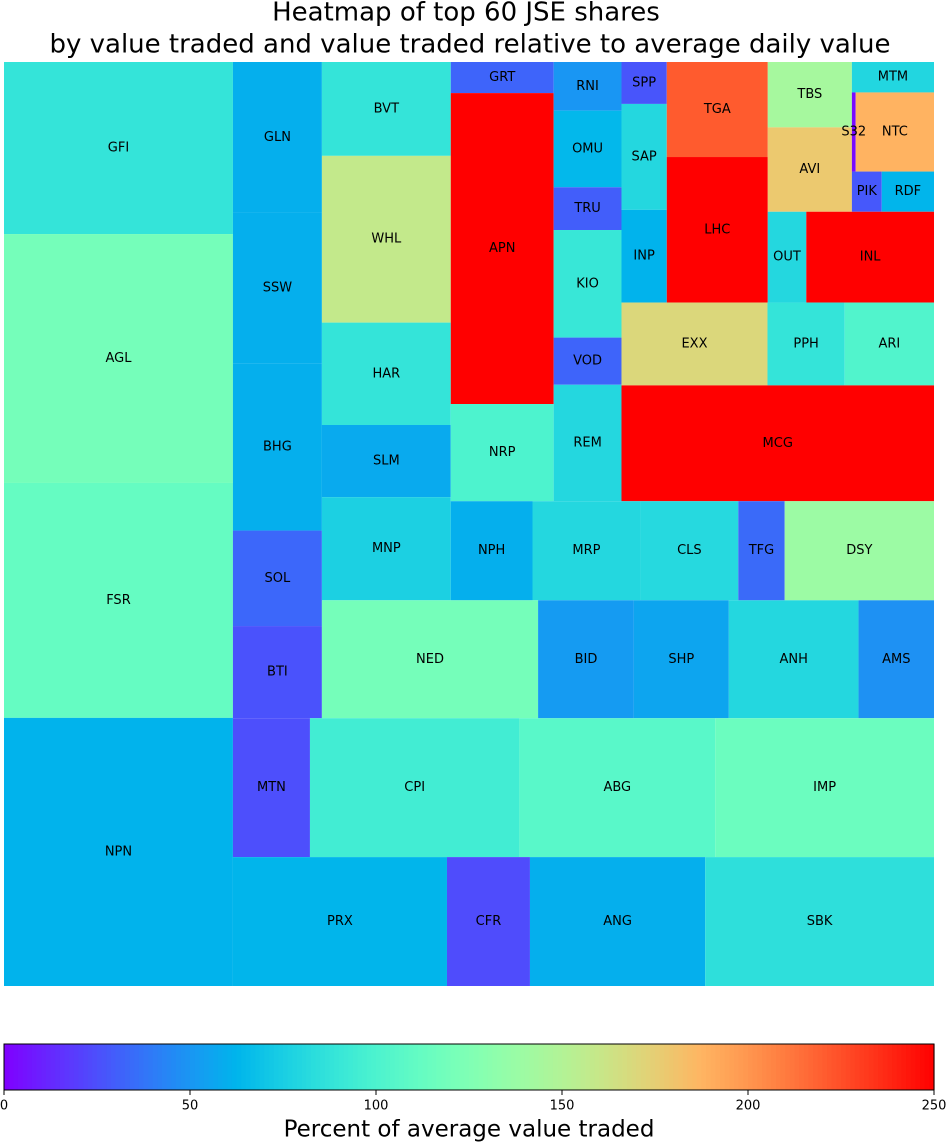  What do you see at coordinates (469, 1067) in the screenshot?
I see `colorbar-frame` at bounding box center [469, 1067].